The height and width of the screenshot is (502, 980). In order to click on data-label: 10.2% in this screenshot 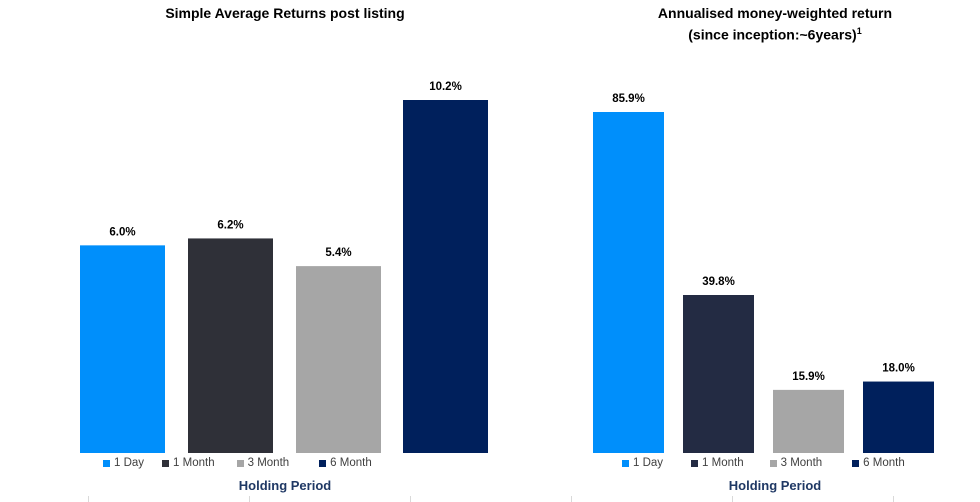, I will do `click(445, 87)`.